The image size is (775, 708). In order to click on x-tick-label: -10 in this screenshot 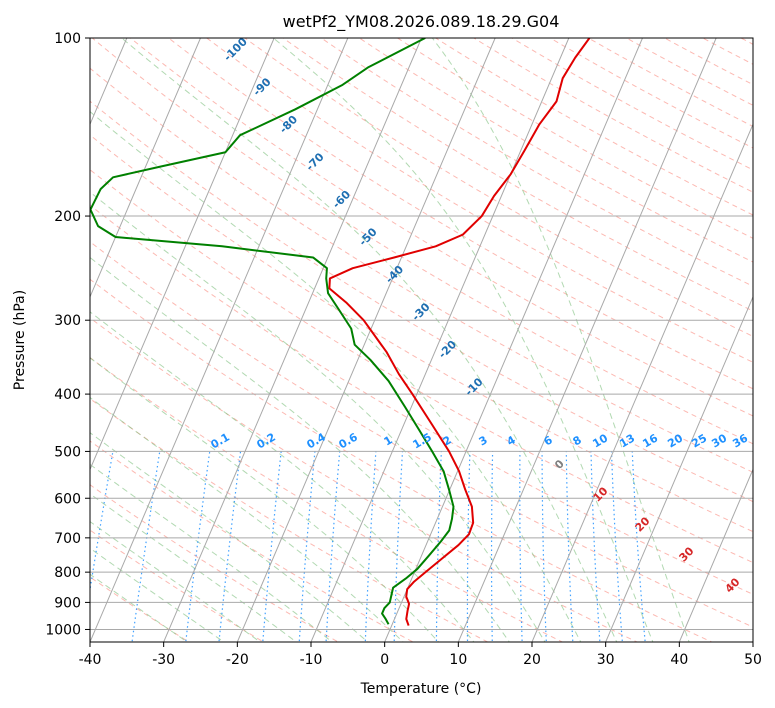, I will do `click(311, 660)`.